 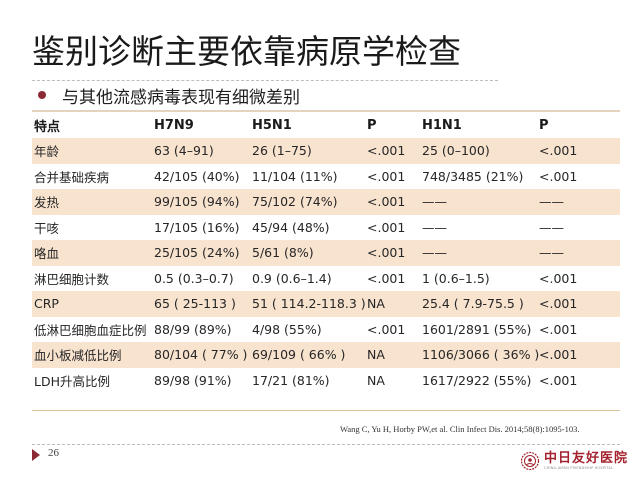 What do you see at coordinates (307, 253) in the screenshot?
I see `cell-h5n1: 5/61 (8%)` at bounding box center [307, 253].